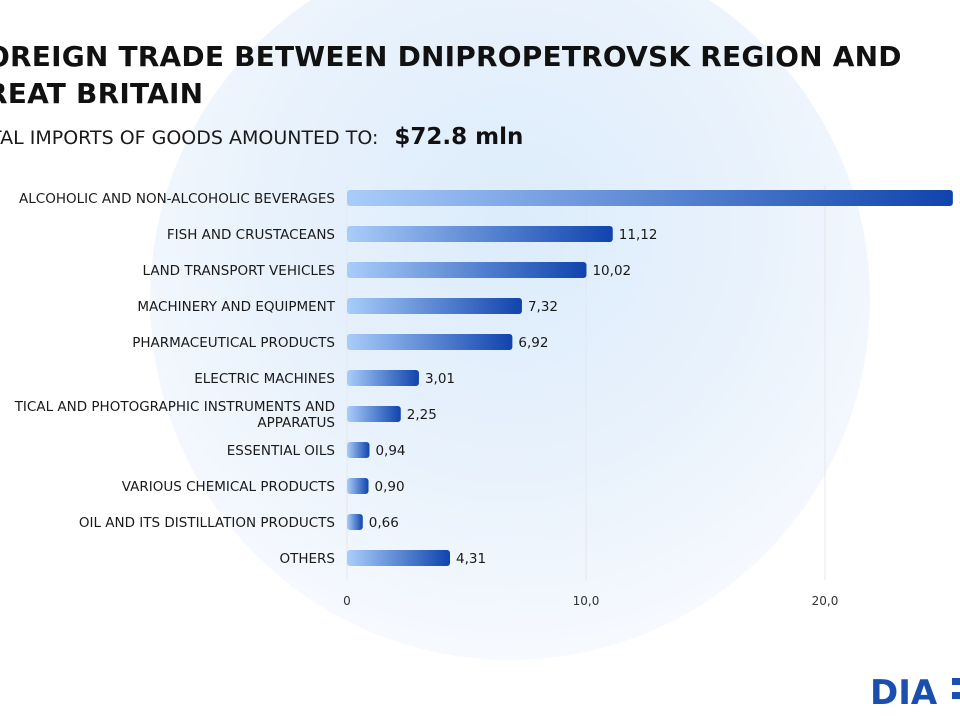  What do you see at coordinates (825, 601) in the screenshot?
I see `x-tick-label: 20,0` at bounding box center [825, 601].